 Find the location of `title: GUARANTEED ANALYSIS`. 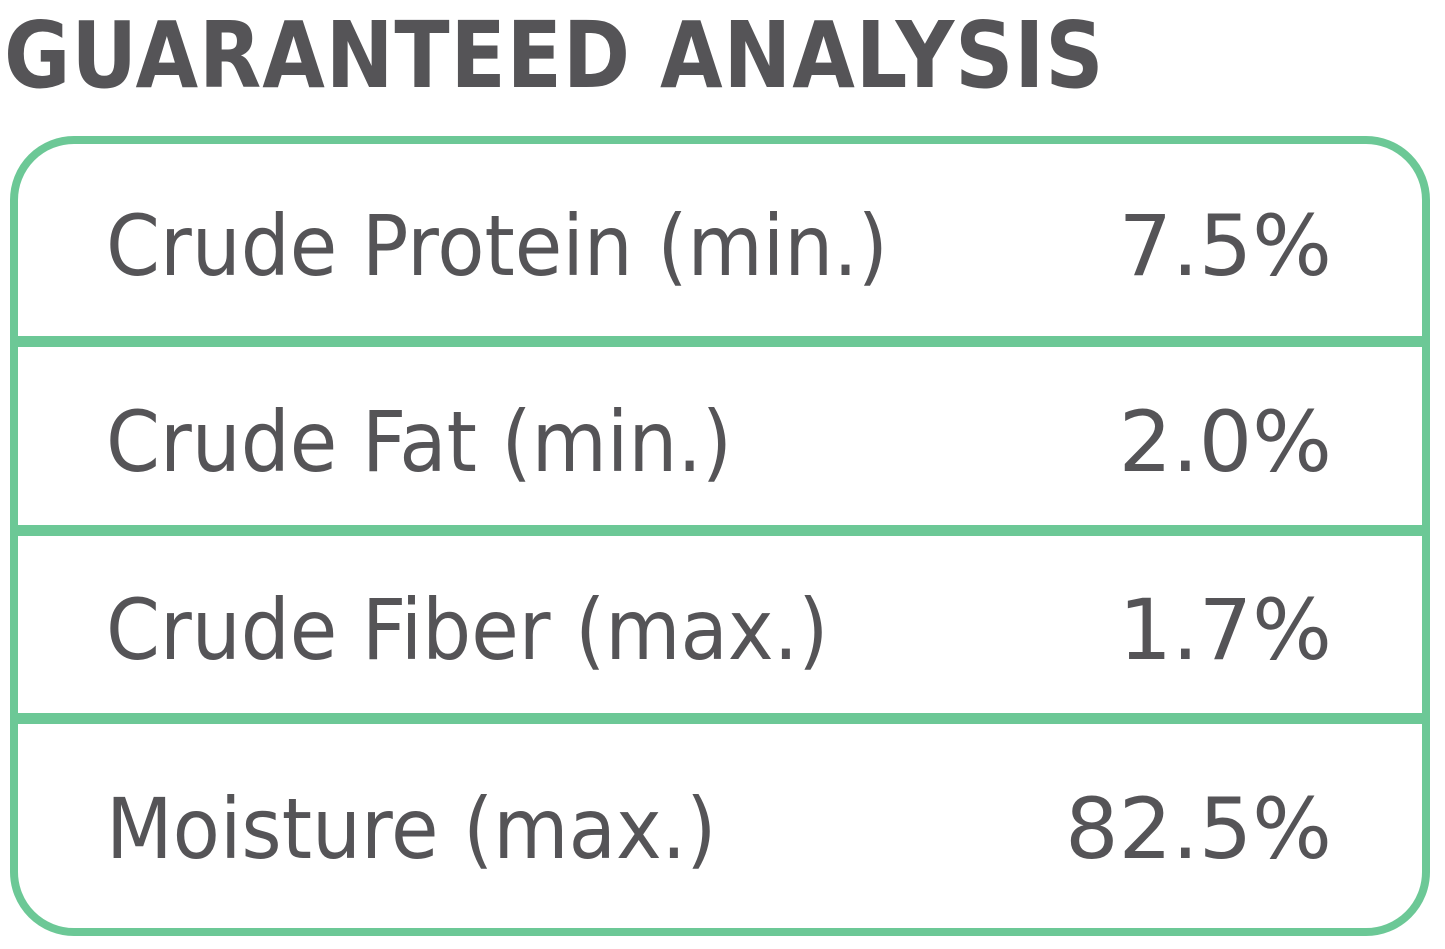

title: GUARANTEED ANALYSIS is located at coordinates (554, 55).